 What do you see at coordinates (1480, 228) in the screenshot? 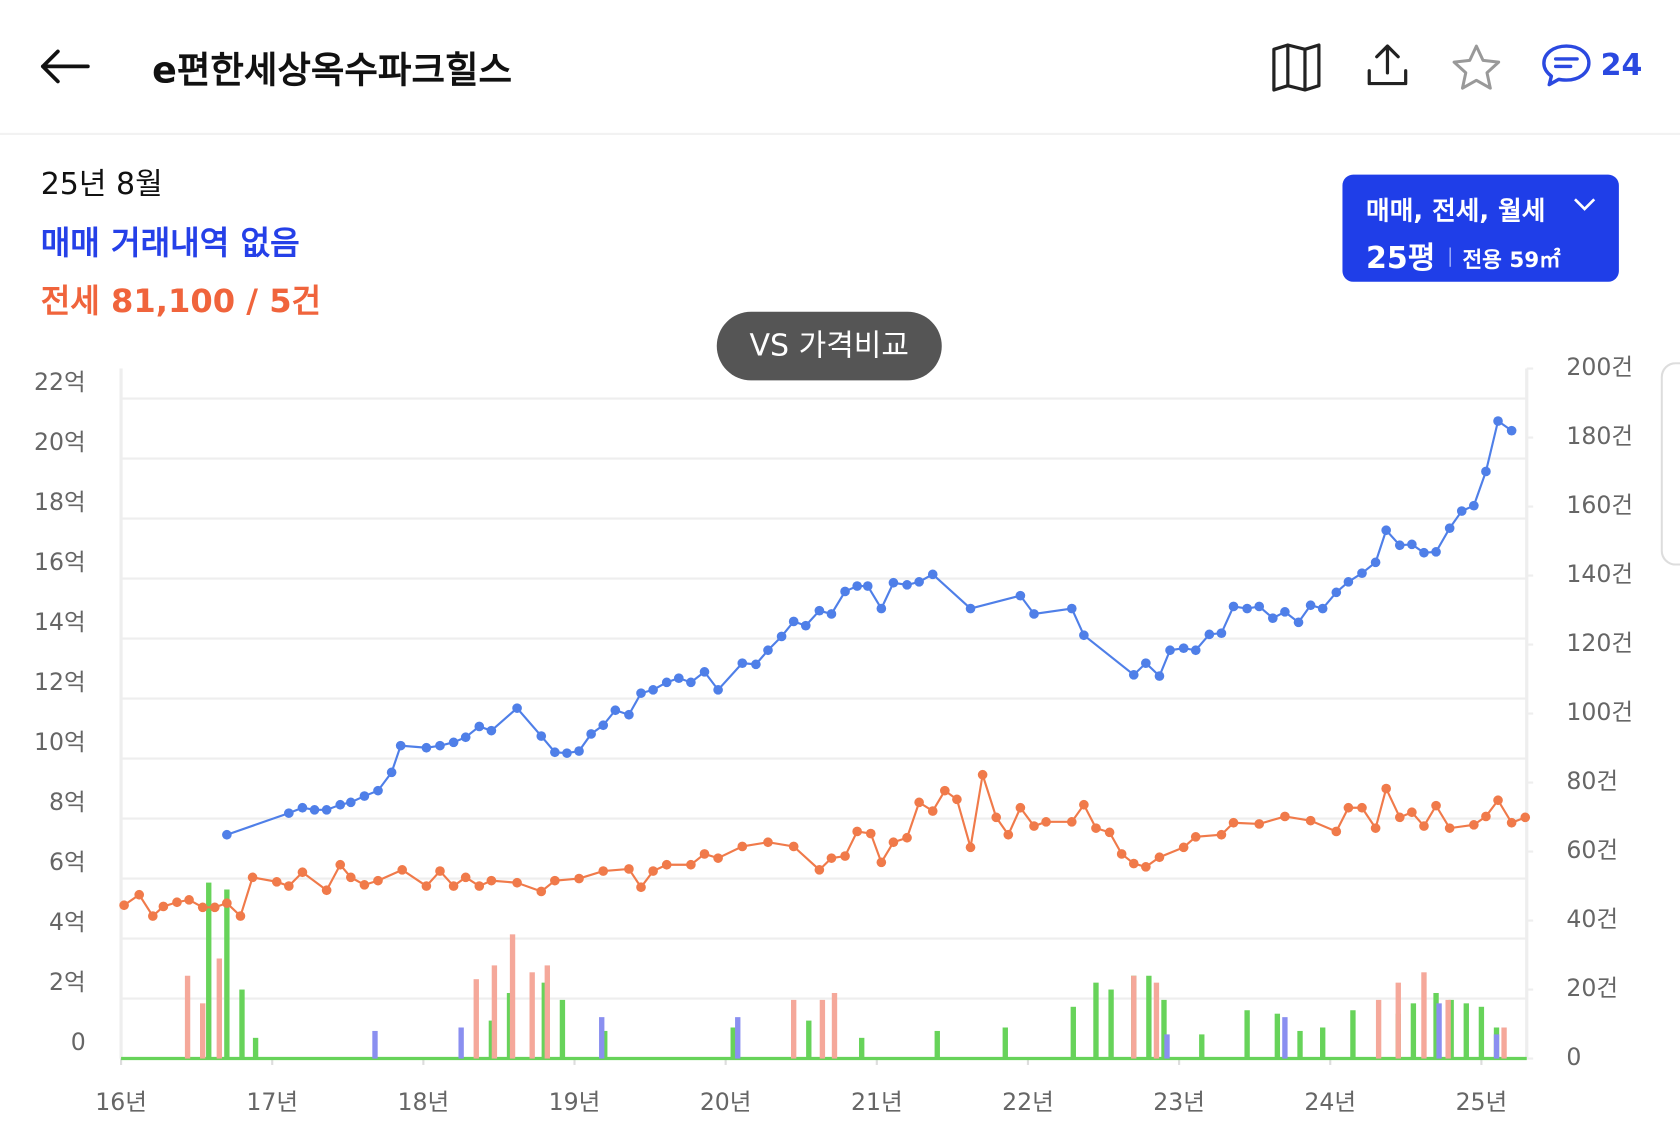
I see `filter-button: 매매, 전세, 월세 25평 전용 59㎡` at bounding box center [1480, 228].